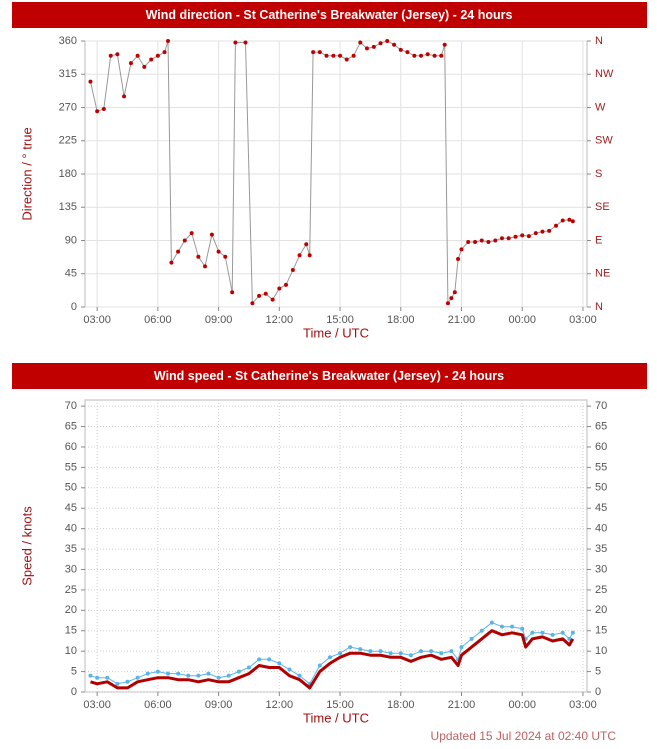 The height and width of the screenshot is (749, 657). I want to click on y2-tick-label: E, so click(598, 240).